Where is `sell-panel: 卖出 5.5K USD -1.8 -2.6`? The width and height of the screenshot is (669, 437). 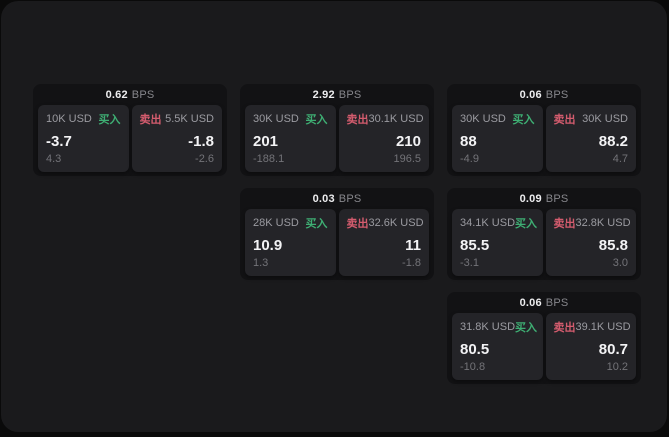
sell-panel: 卖出 5.5K USD -1.8 -2.6 is located at coordinates (176, 138).